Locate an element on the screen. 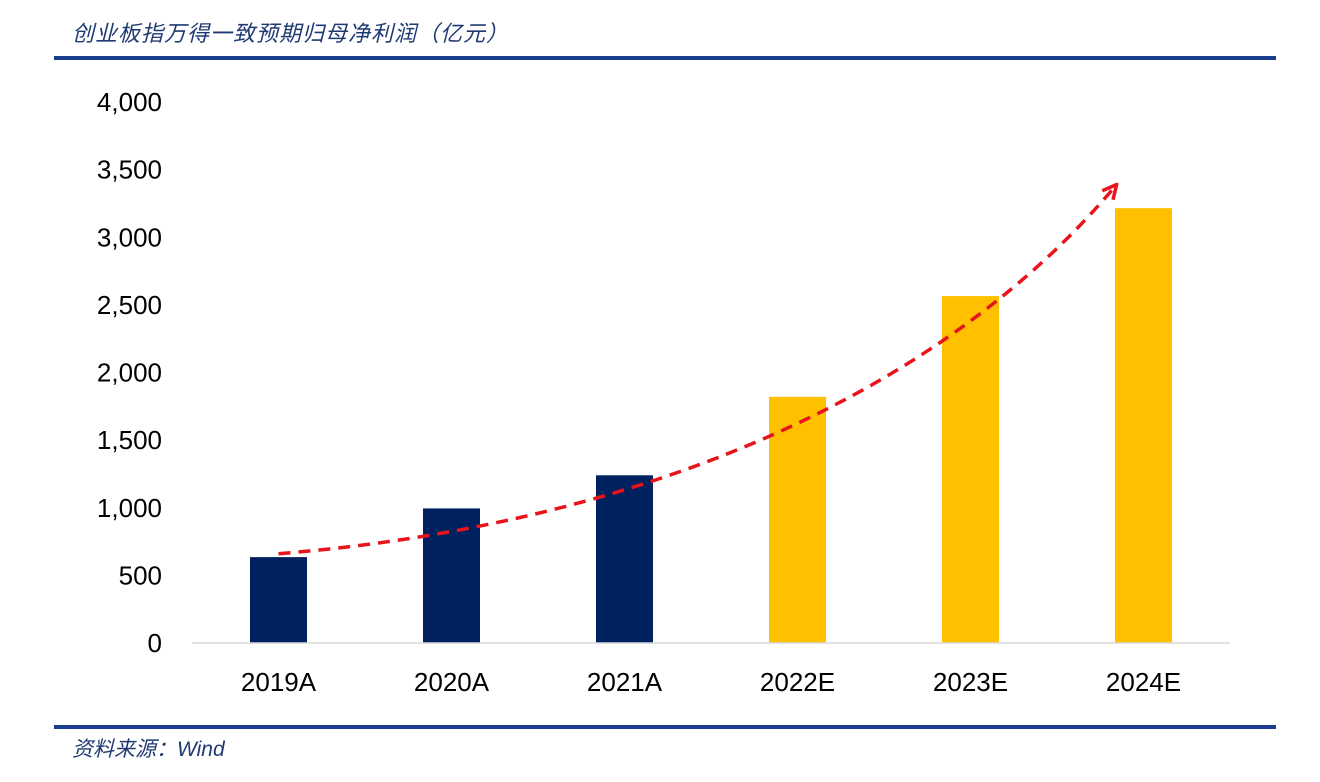 The width and height of the screenshot is (1320, 782). bar-2022E is located at coordinates (797, 519).